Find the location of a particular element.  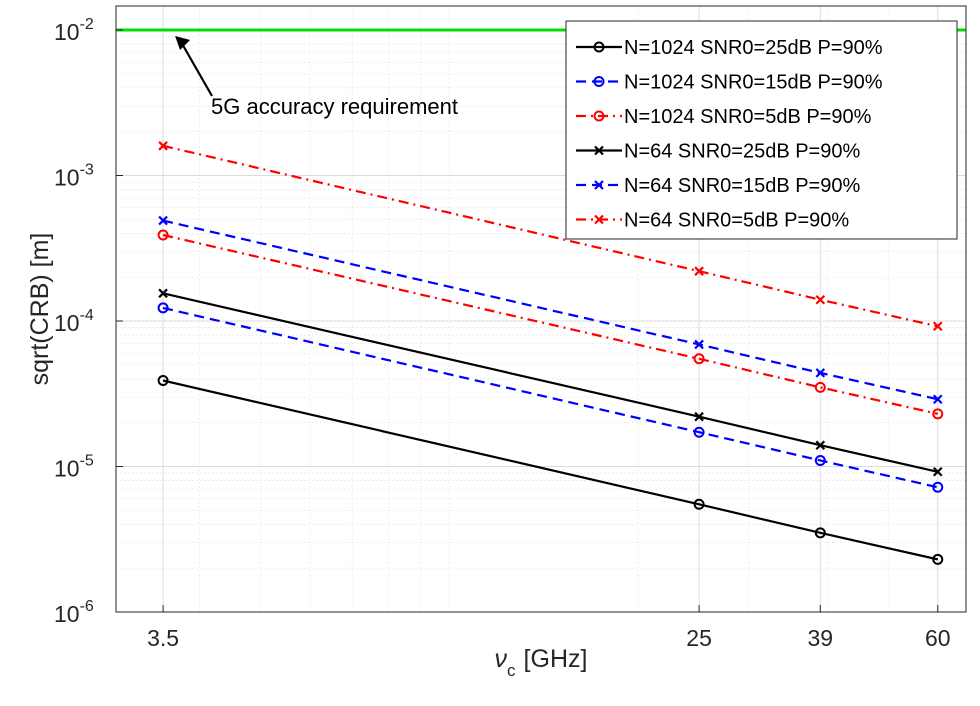

y-tick-label: 10⁻⁶ is located at coordinates (74, 612).